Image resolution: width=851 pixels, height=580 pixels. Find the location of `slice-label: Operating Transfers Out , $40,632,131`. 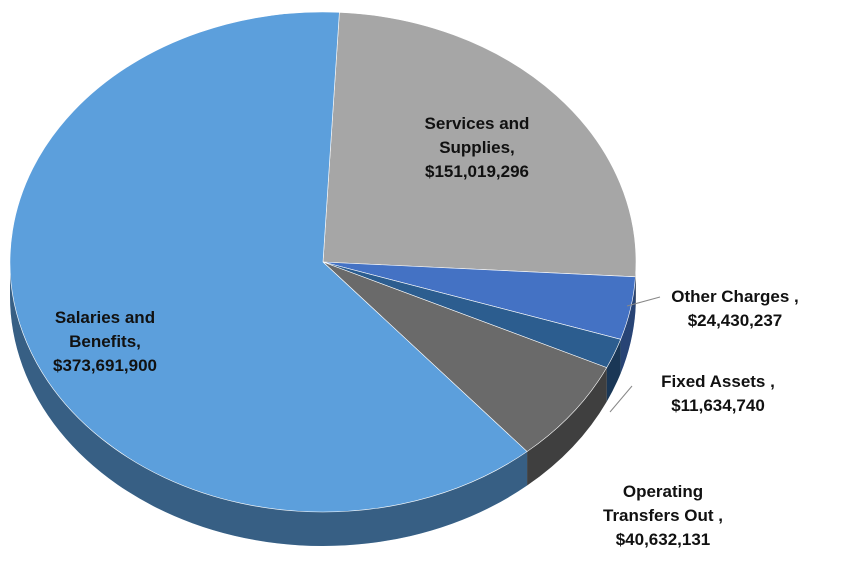

slice-label: Operating Transfers Out , $40,632,131 is located at coordinates (663, 516).